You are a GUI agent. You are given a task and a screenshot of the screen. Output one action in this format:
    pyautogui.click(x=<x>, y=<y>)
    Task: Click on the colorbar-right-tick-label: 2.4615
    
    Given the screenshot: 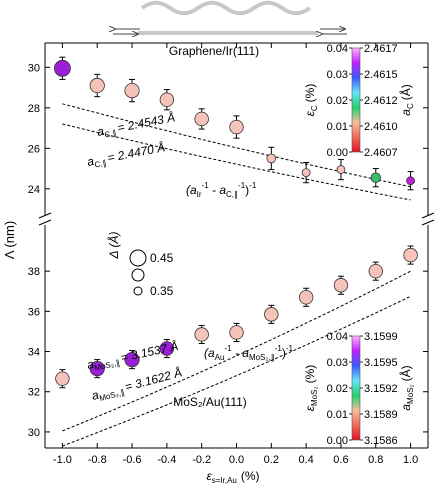 What is the action you would take?
    pyautogui.click(x=381, y=75)
    